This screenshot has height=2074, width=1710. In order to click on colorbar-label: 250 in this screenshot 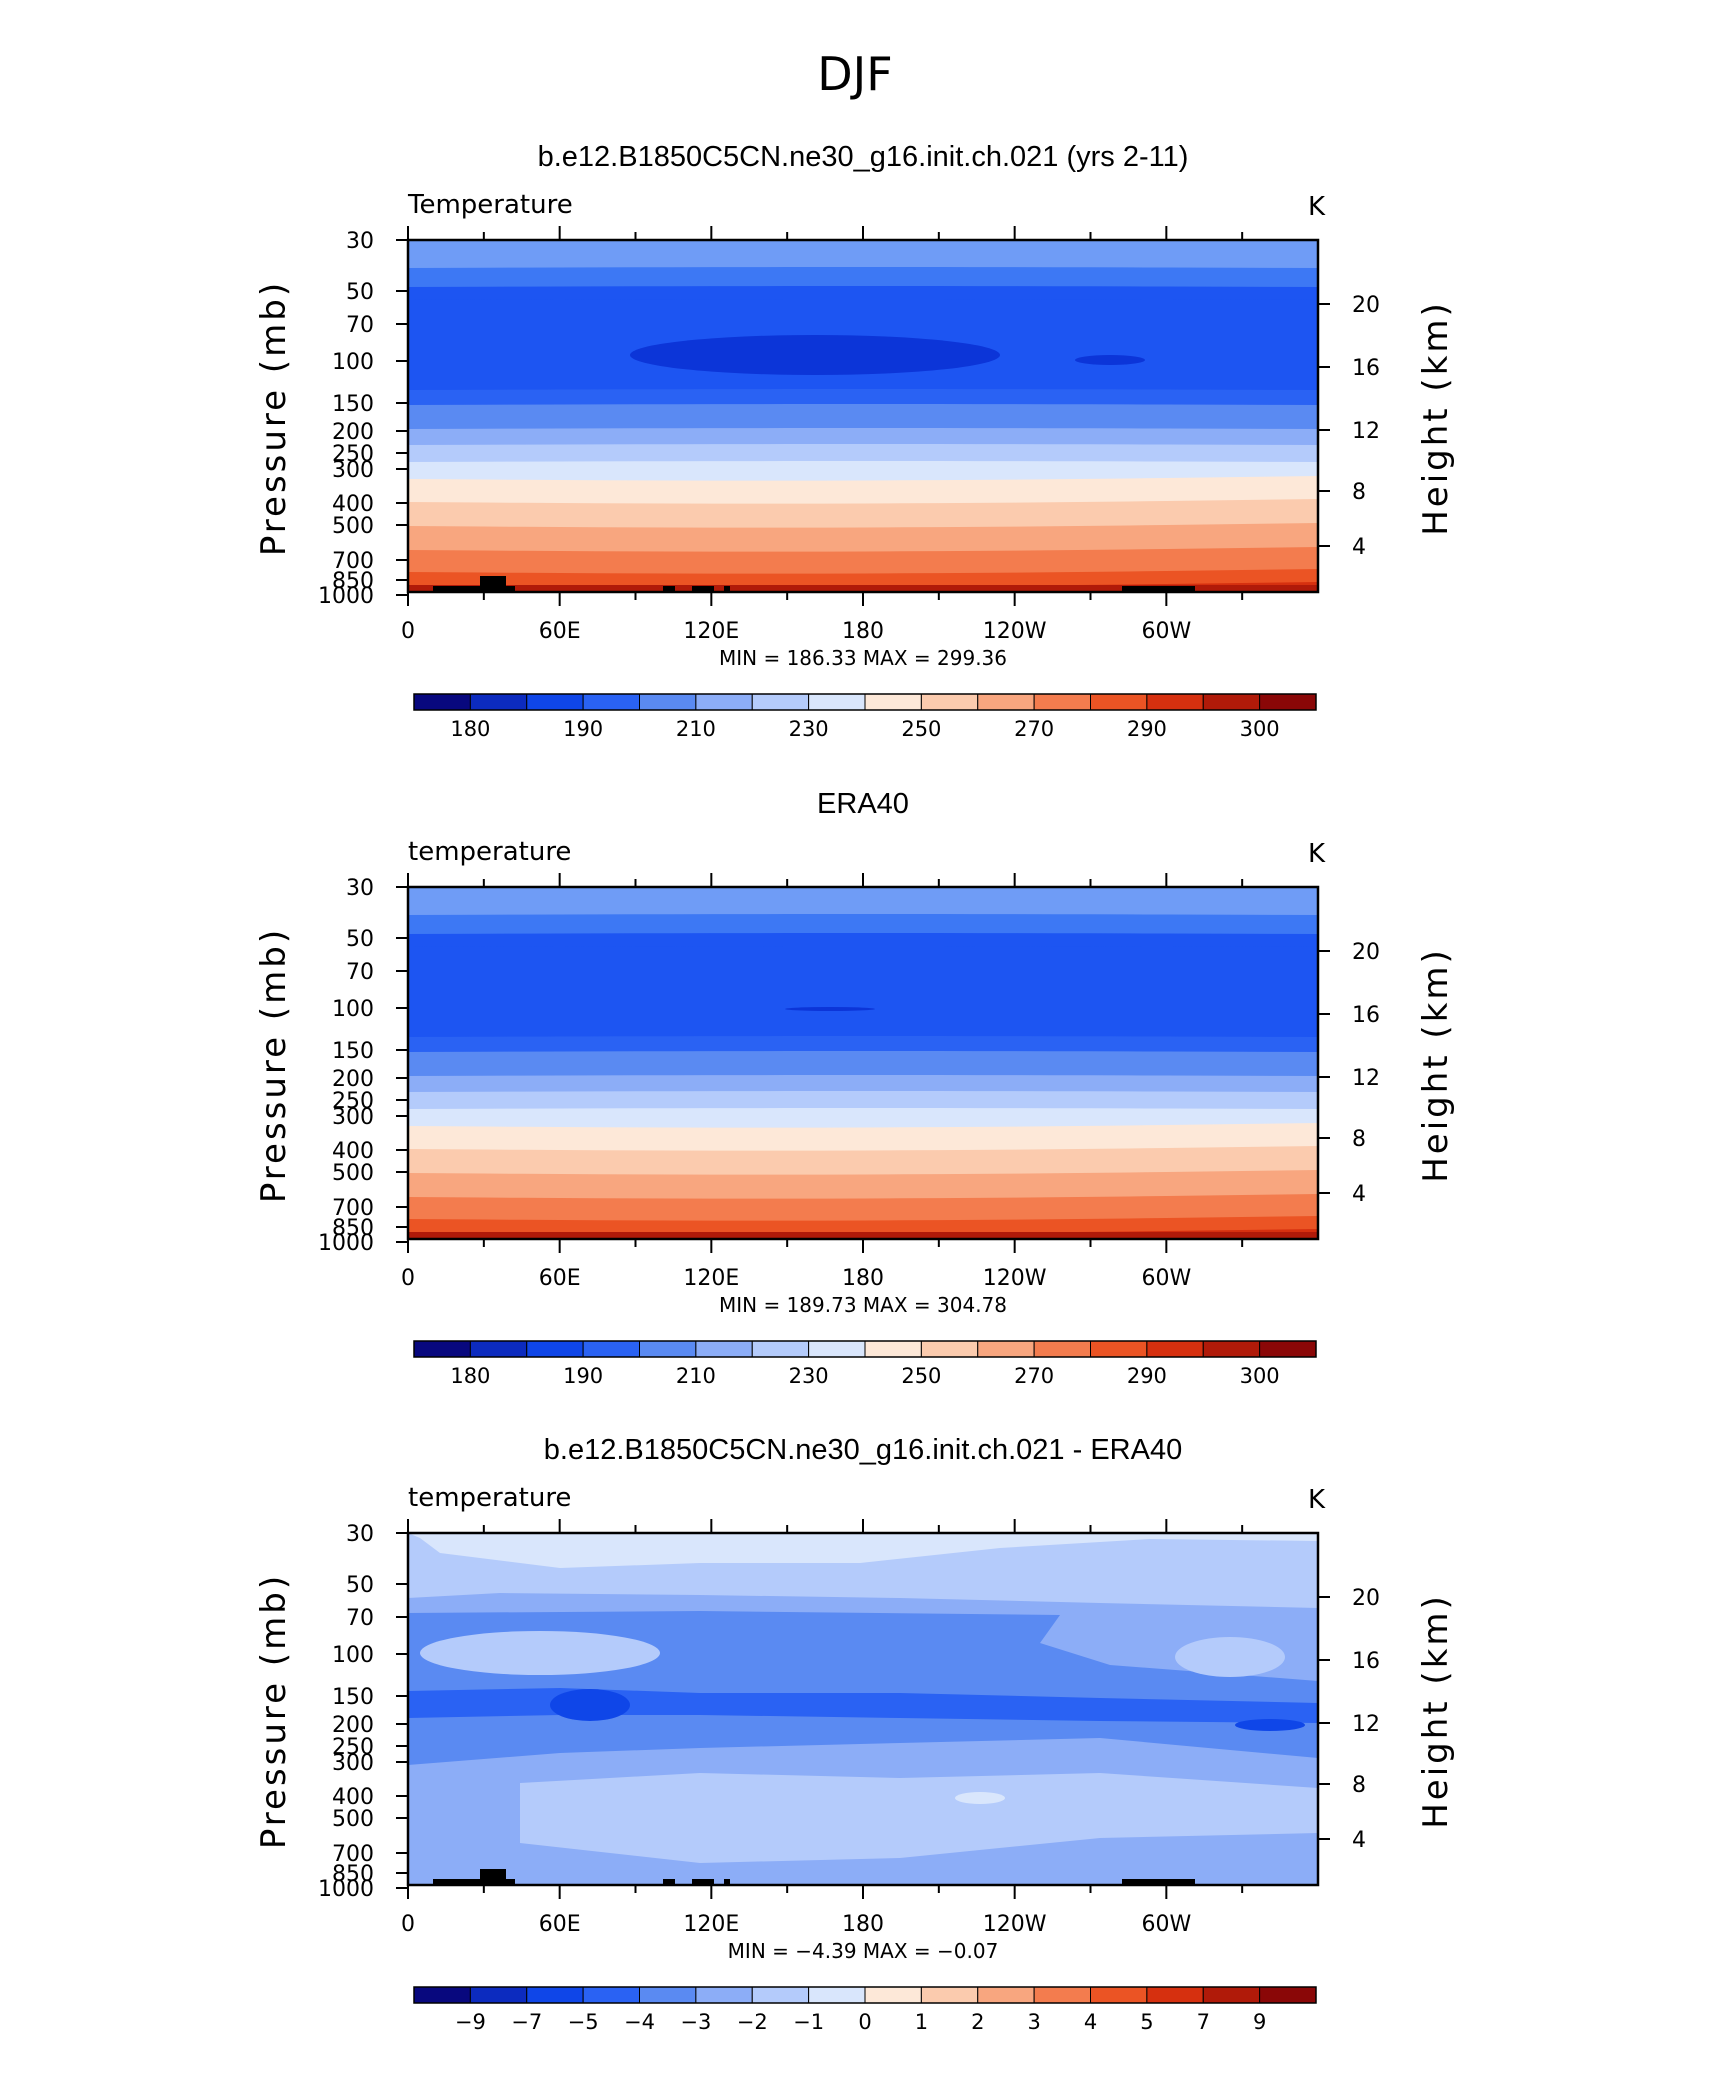, I will do `click(921, 1376)`.